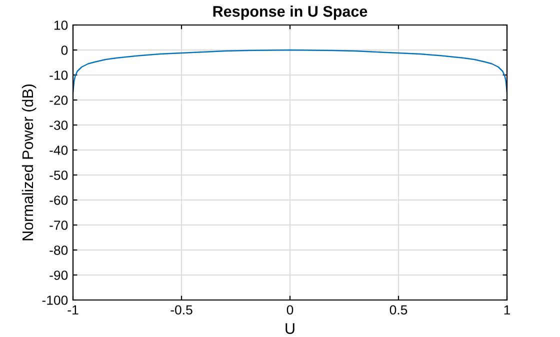 Image resolution: width=560 pixels, height=337 pixels. Describe the element at coordinates (59, 75) in the screenshot. I see `y-tick-label: -10` at that location.